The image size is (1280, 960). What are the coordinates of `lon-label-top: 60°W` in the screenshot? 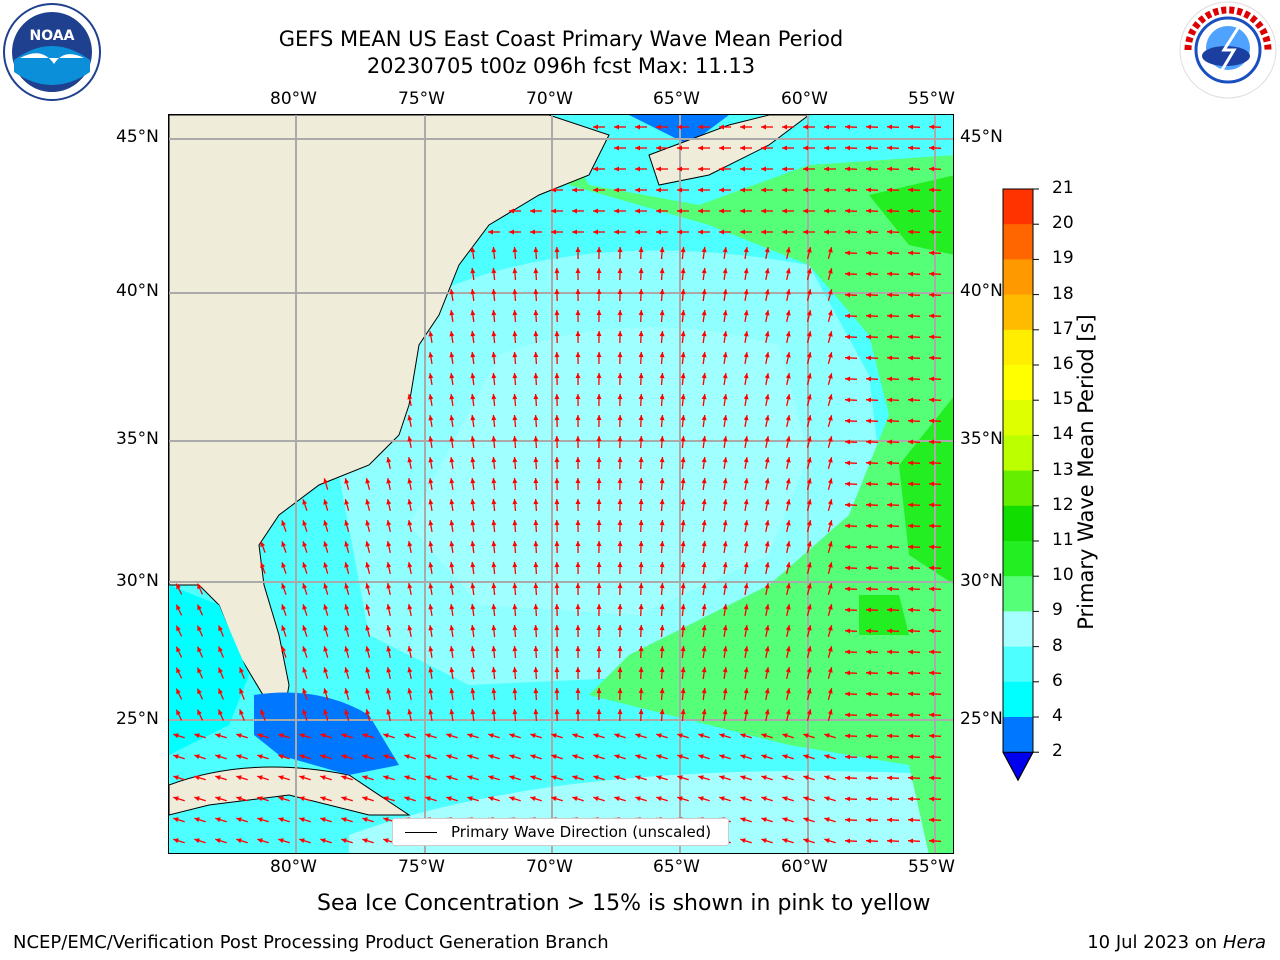 It's located at (804, 99).